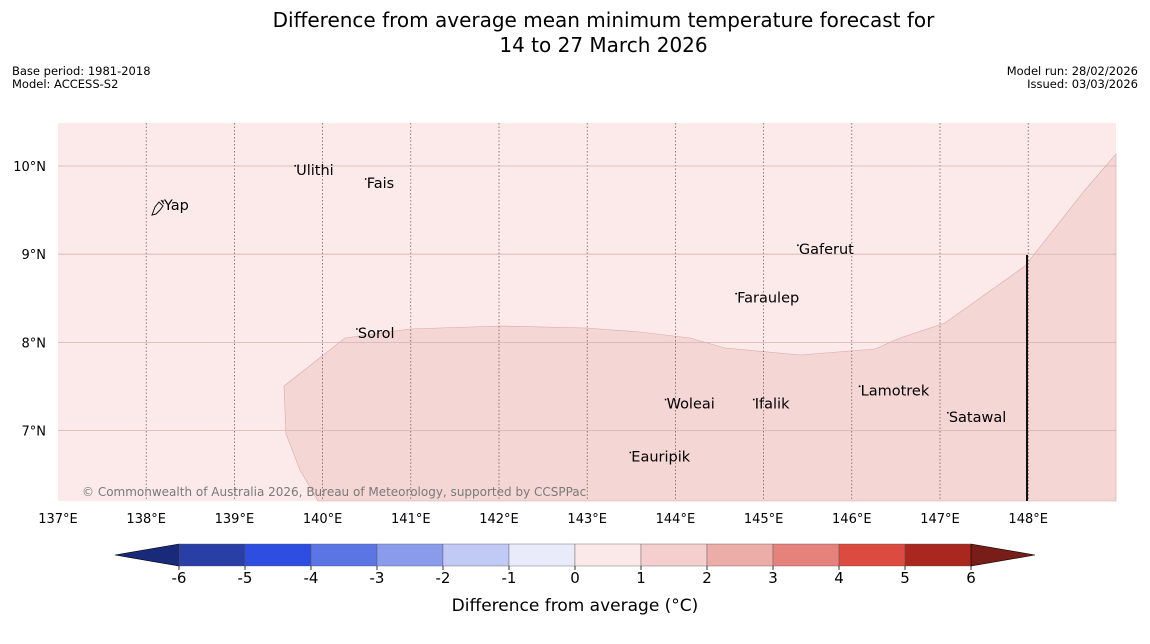  I want to click on meta-left: Base period: 1981-2018 Model: ACCESS-S2, so click(81, 78).